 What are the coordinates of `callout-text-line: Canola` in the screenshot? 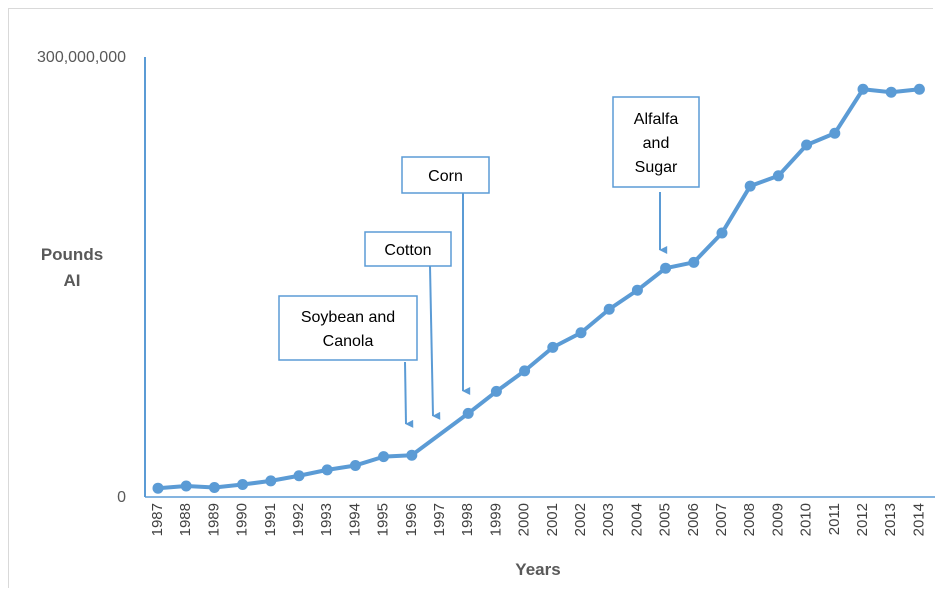 It's located at (348, 341).